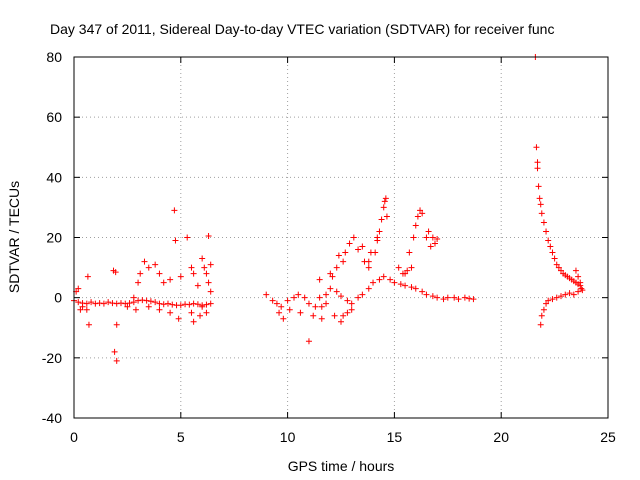 This screenshot has width=640, height=480. Describe the element at coordinates (58, 298) in the screenshot. I see `y-tick-label: 0` at that location.